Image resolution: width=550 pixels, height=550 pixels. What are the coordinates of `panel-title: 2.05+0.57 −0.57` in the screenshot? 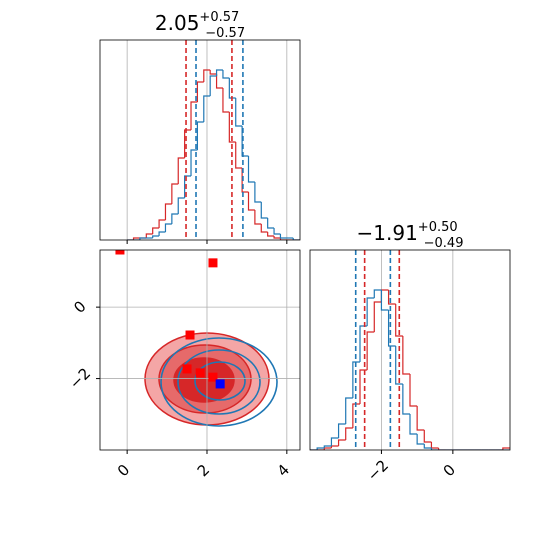 It's located at (200, 25).